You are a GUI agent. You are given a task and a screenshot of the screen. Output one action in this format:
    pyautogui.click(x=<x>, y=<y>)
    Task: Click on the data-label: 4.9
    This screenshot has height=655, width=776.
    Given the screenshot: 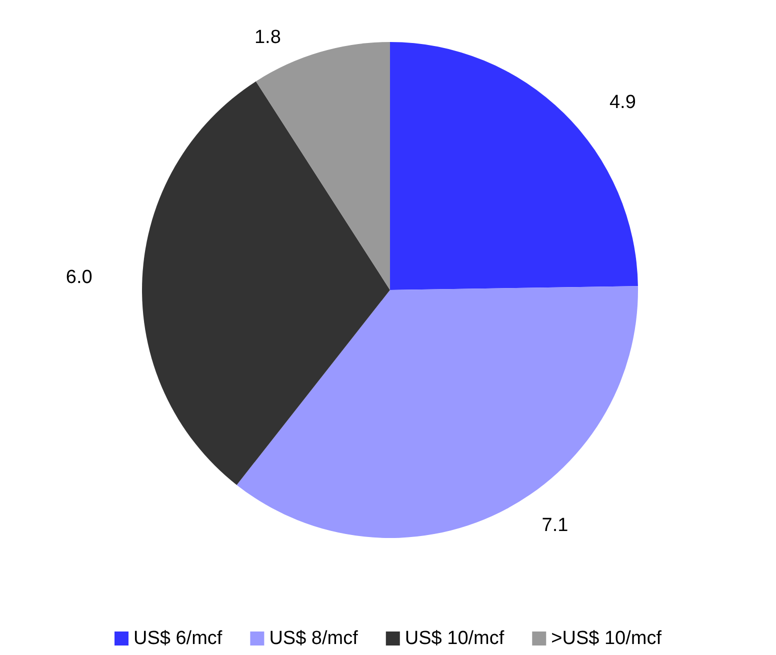 What is the action you would take?
    pyautogui.click(x=622, y=103)
    